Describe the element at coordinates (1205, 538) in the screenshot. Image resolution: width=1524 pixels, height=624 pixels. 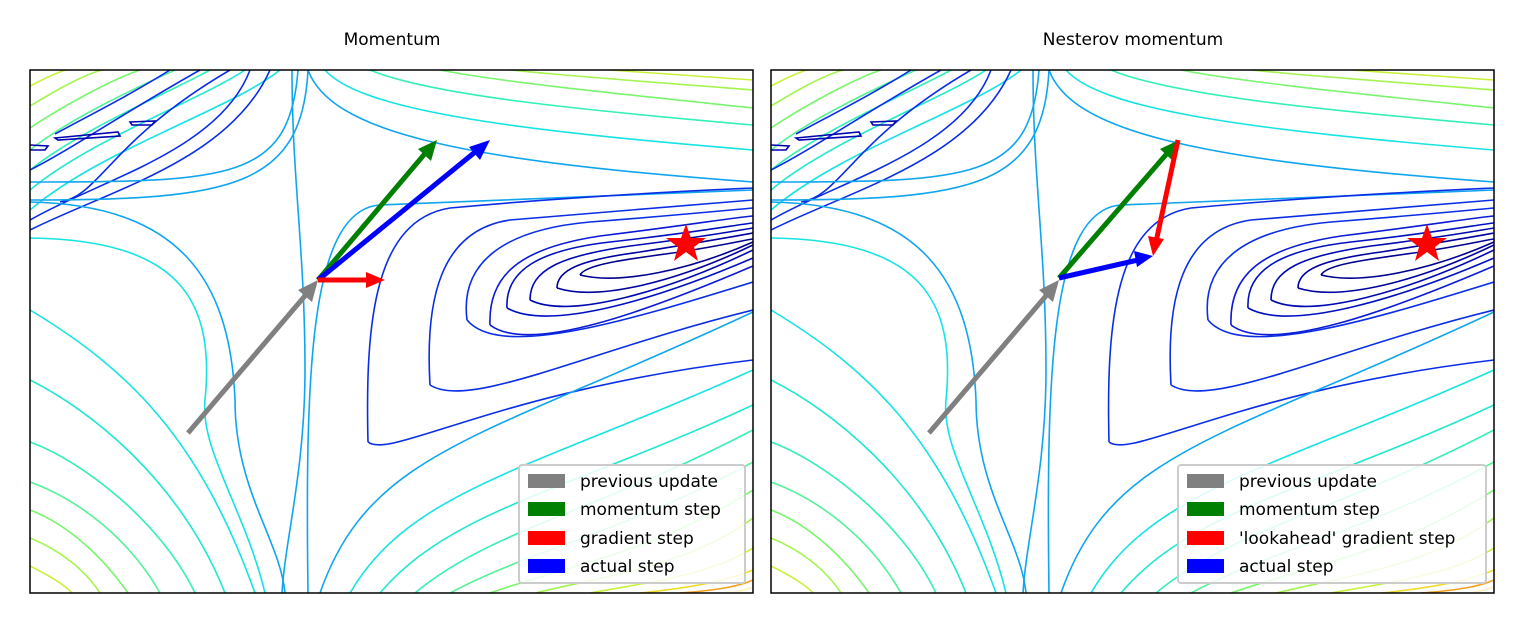
I see `legend-swatch-lookahead` at that location.